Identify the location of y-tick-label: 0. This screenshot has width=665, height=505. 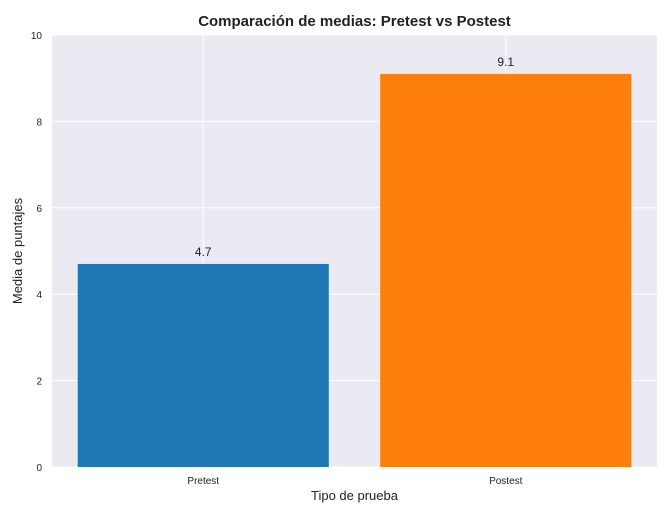
(39, 468).